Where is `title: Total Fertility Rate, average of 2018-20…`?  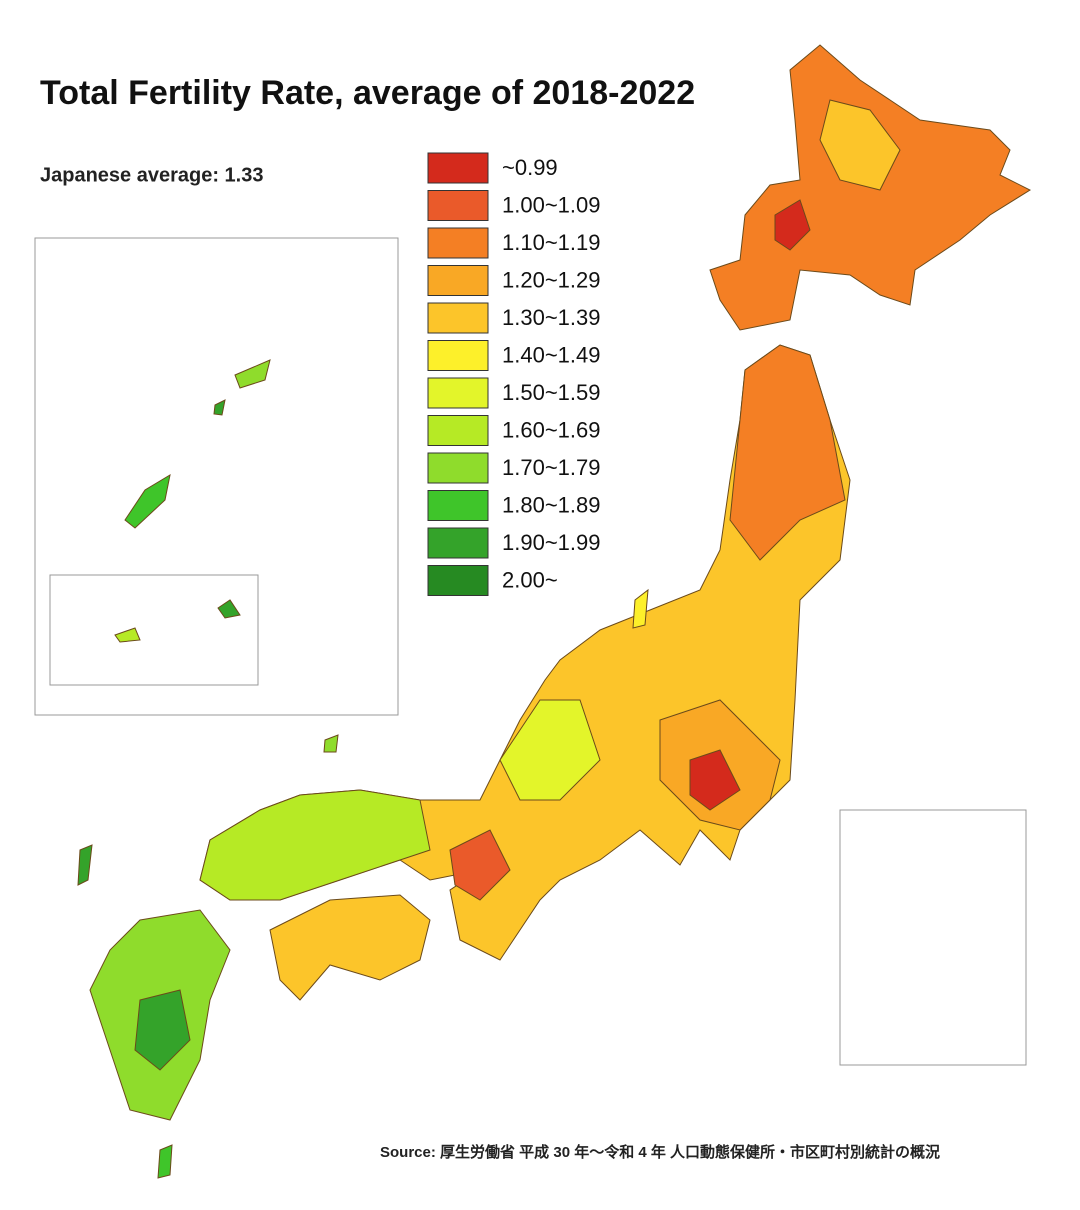 title: Total Fertility Rate, average of 2018-20… is located at coordinates (367, 93).